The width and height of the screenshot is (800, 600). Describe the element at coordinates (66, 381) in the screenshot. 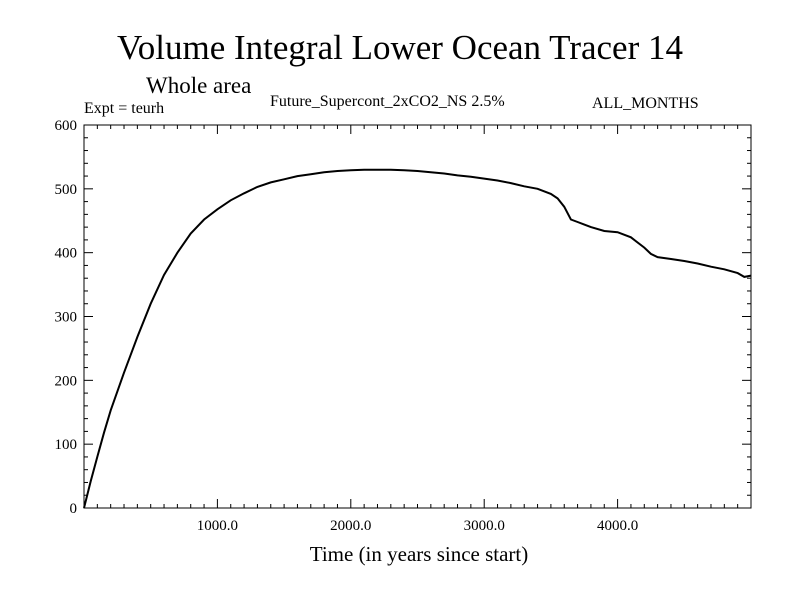

I see `y-tick-label: 200` at that location.